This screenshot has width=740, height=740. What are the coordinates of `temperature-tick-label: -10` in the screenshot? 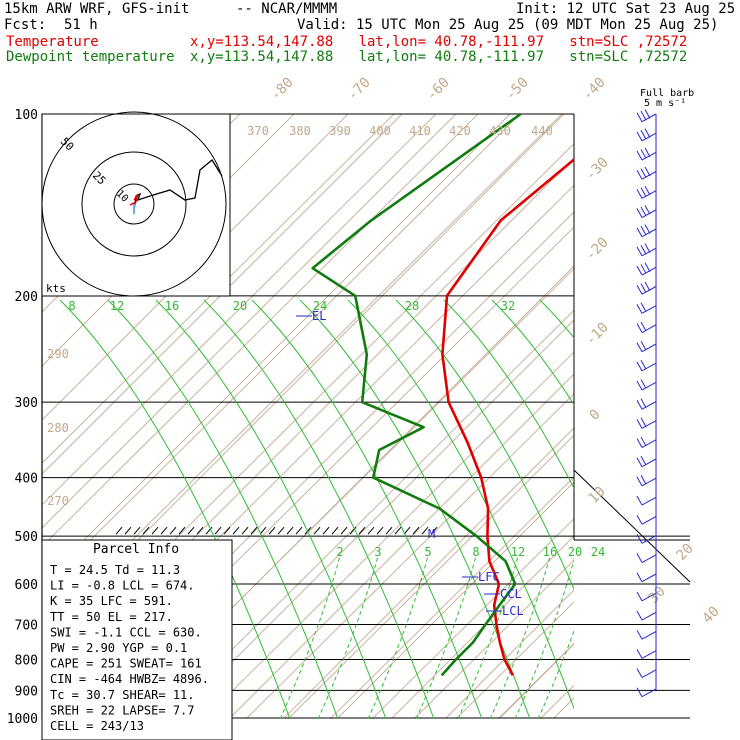 It's located at (597, 334).